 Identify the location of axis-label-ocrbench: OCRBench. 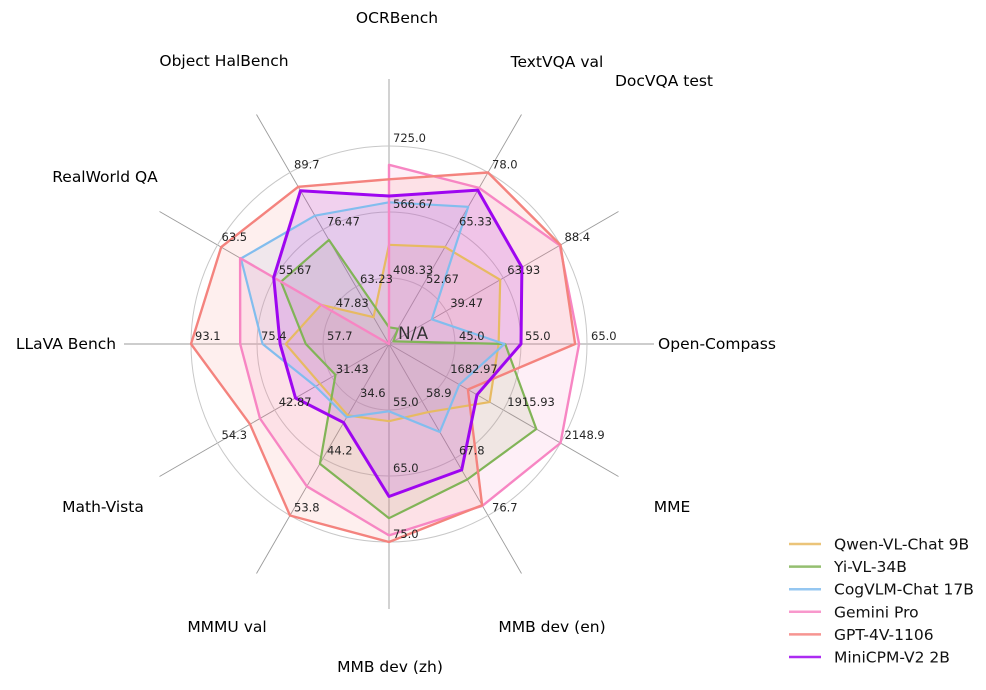
(397, 18).